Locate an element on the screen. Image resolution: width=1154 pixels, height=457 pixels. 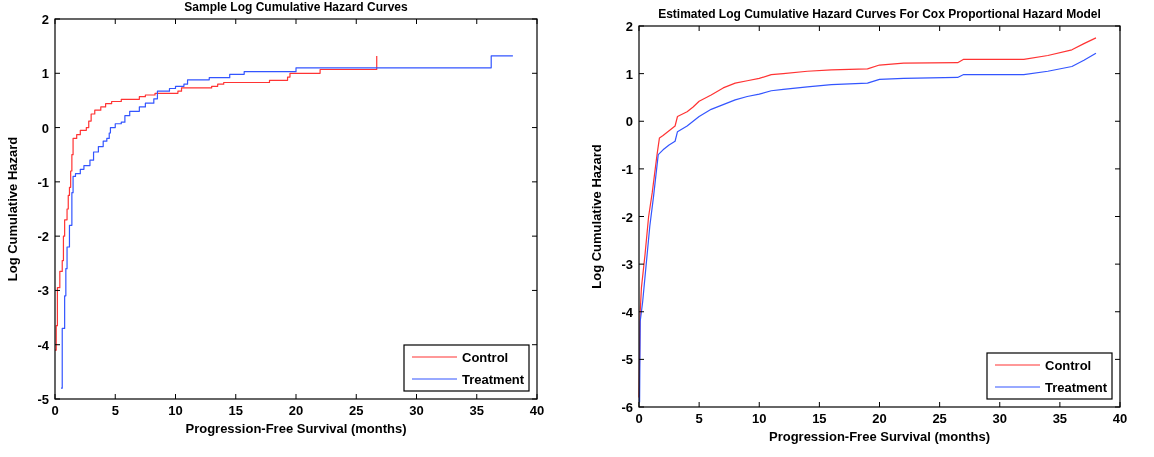
chart-title: Estimated Log Cumulative Hazard Curves For Cox Proportional Hazard Model is located at coordinates (879, 14).